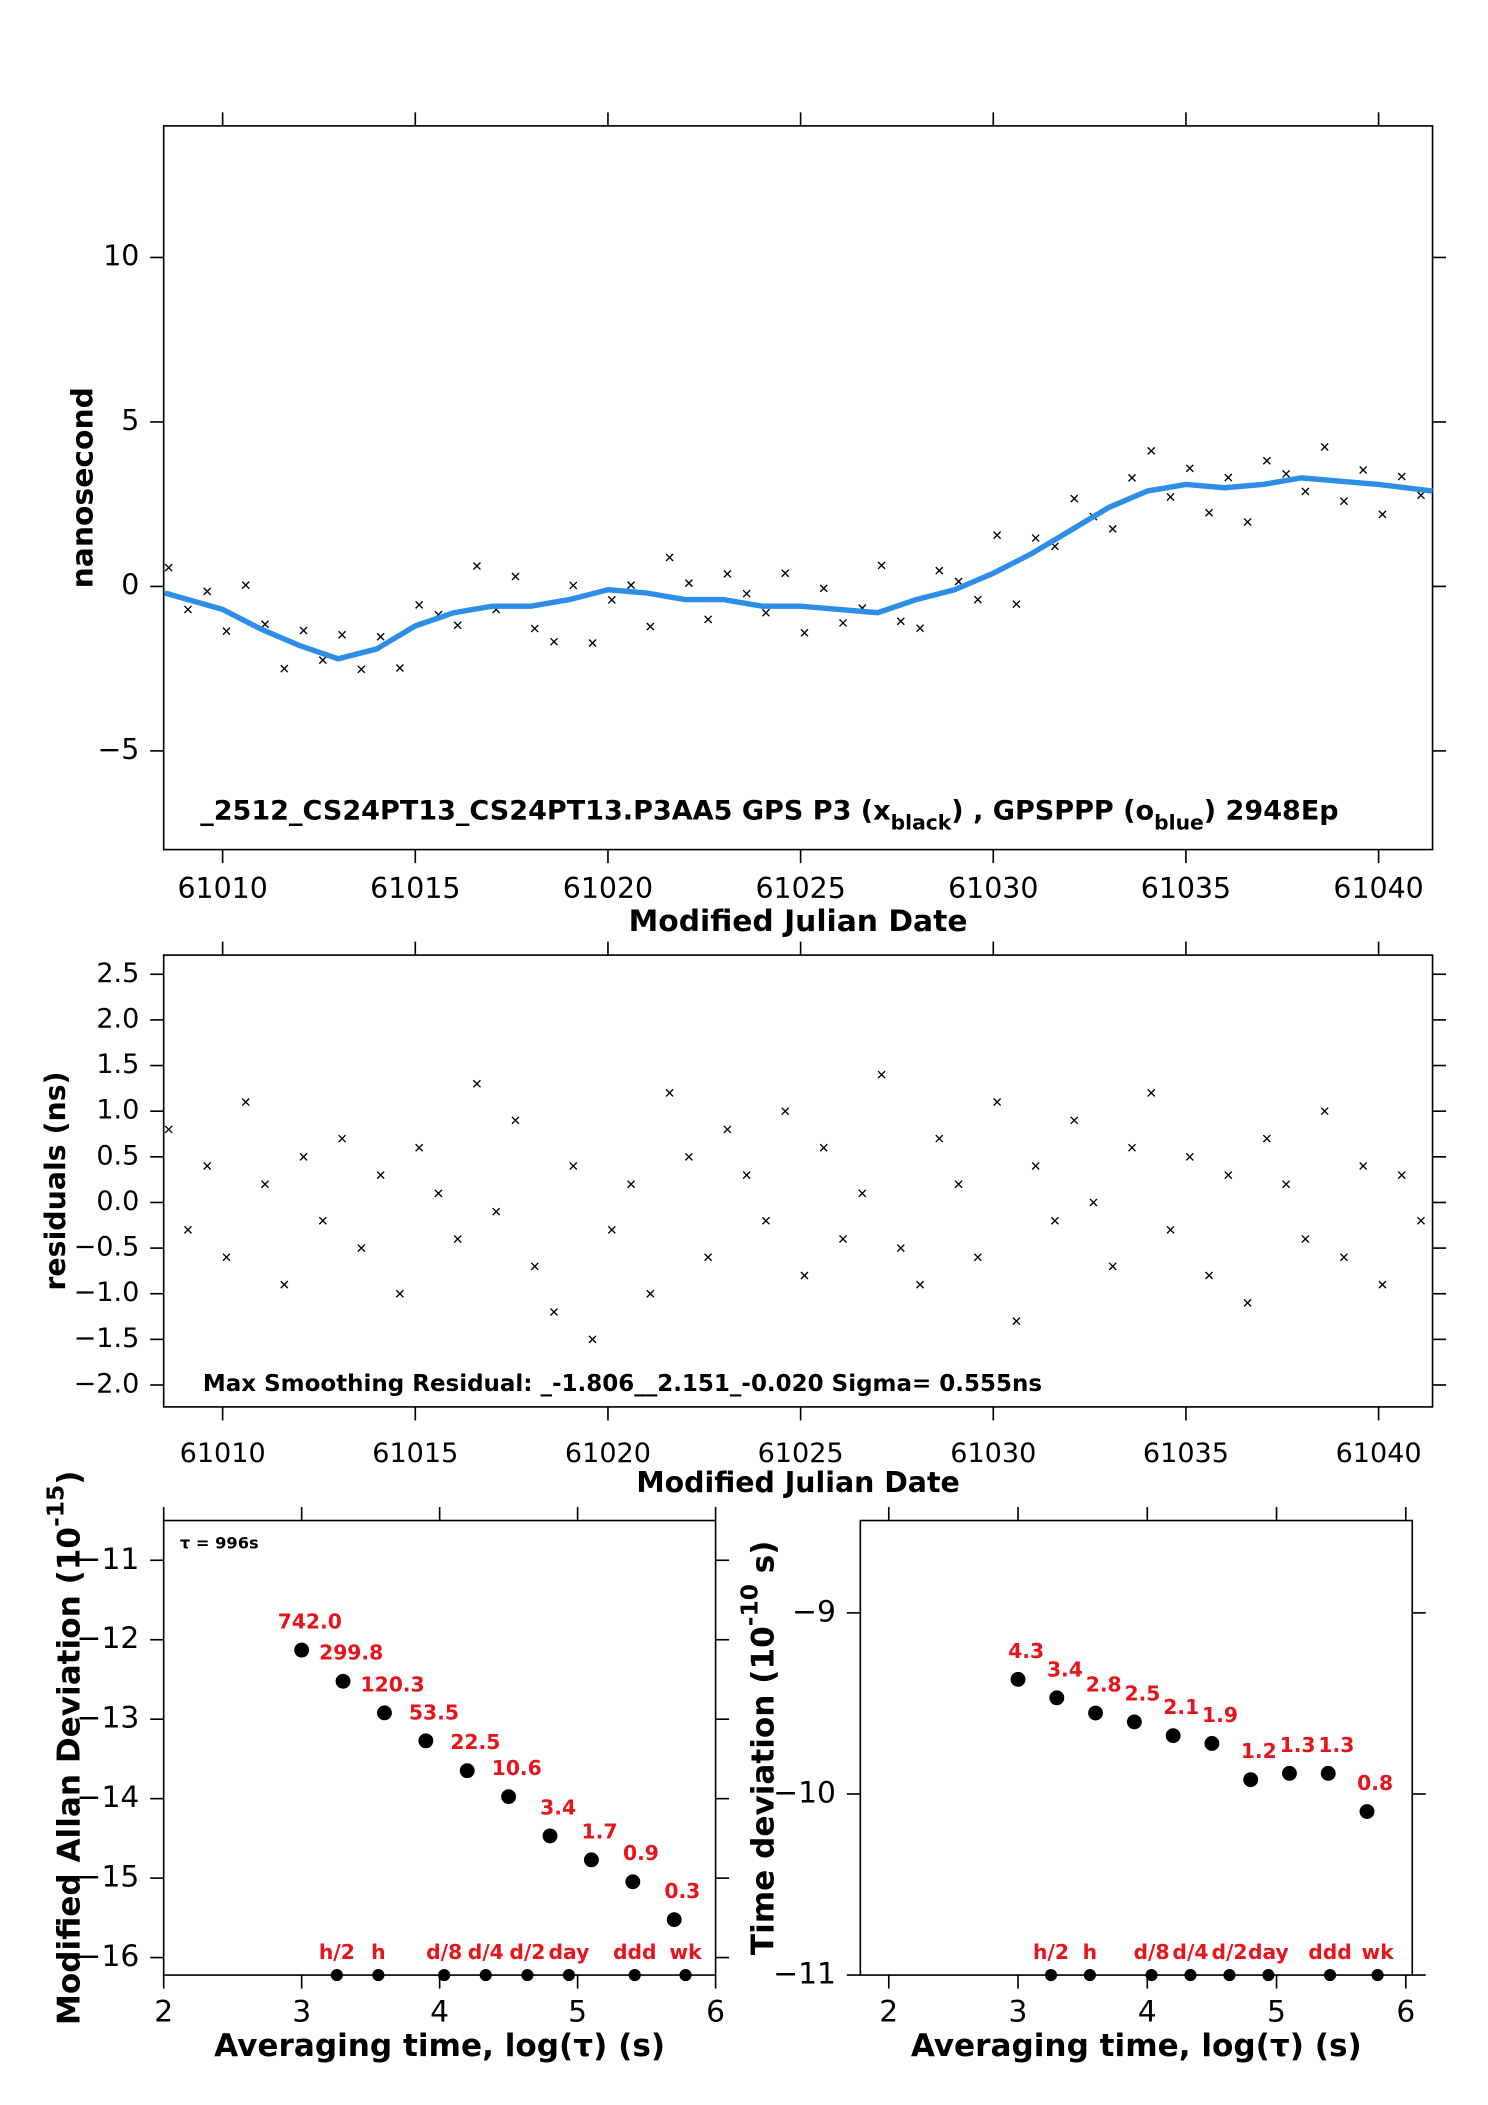  What do you see at coordinates (1065, 1669) in the screenshot?
I see `value-label: 3.4` at bounding box center [1065, 1669].